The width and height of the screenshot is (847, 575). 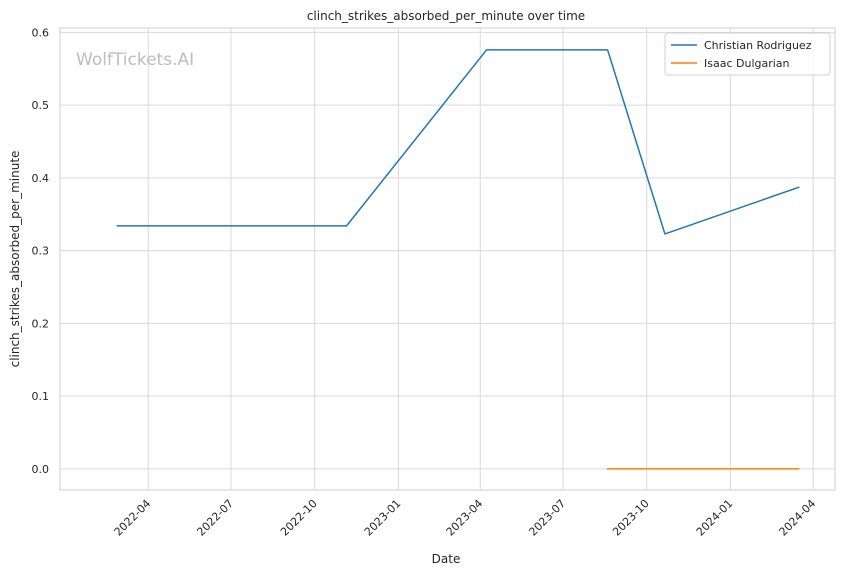 What do you see at coordinates (41, 396) in the screenshot?
I see `y-tick-label: 0.1` at bounding box center [41, 396].